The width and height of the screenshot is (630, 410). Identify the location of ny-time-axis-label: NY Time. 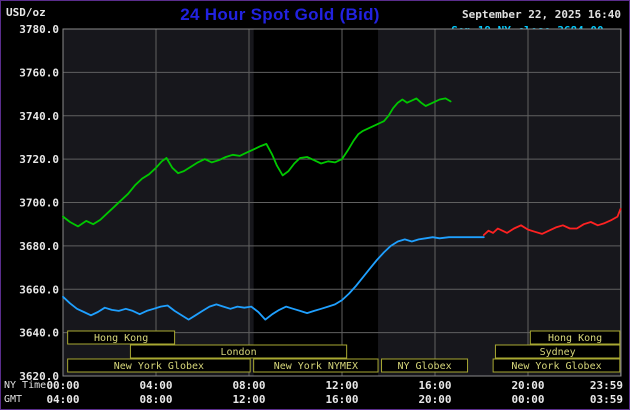
(25, 385).